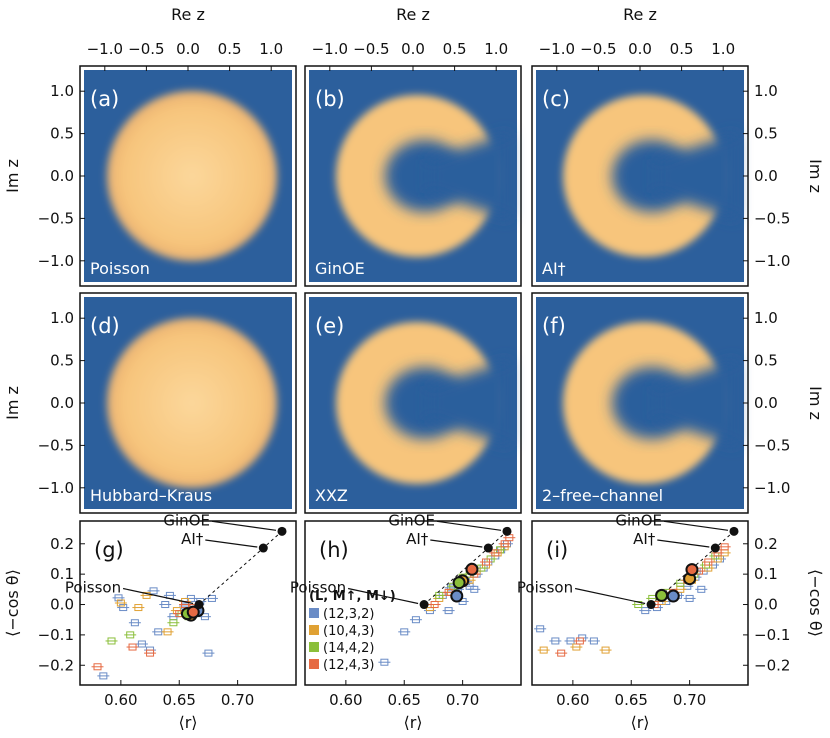 This screenshot has height=738, width=830. Describe the element at coordinates (349, 665) in the screenshot. I see `legend-label: (12,4,3)` at that location.